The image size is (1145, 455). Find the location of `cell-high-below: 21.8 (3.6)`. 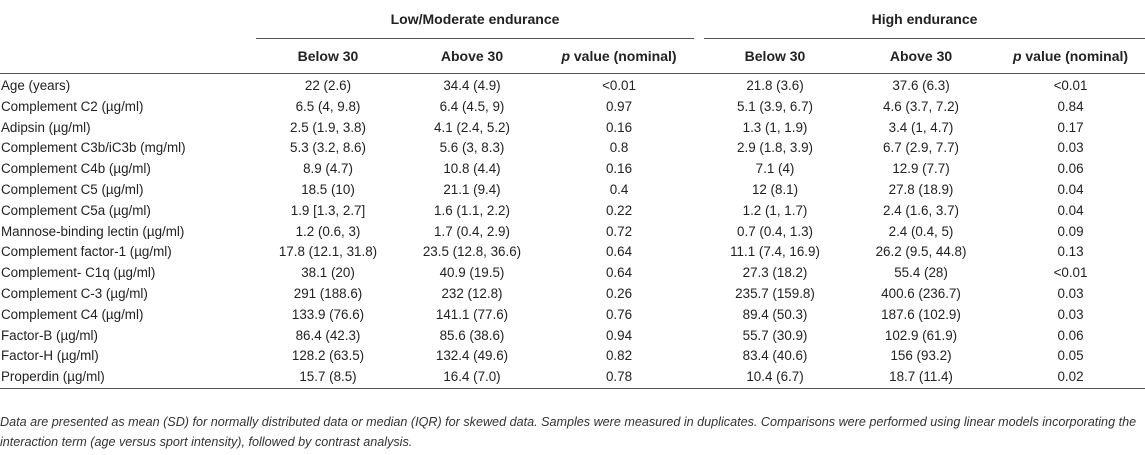

cell-high-below: 21.8 (3.6) is located at coordinates (775, 85).